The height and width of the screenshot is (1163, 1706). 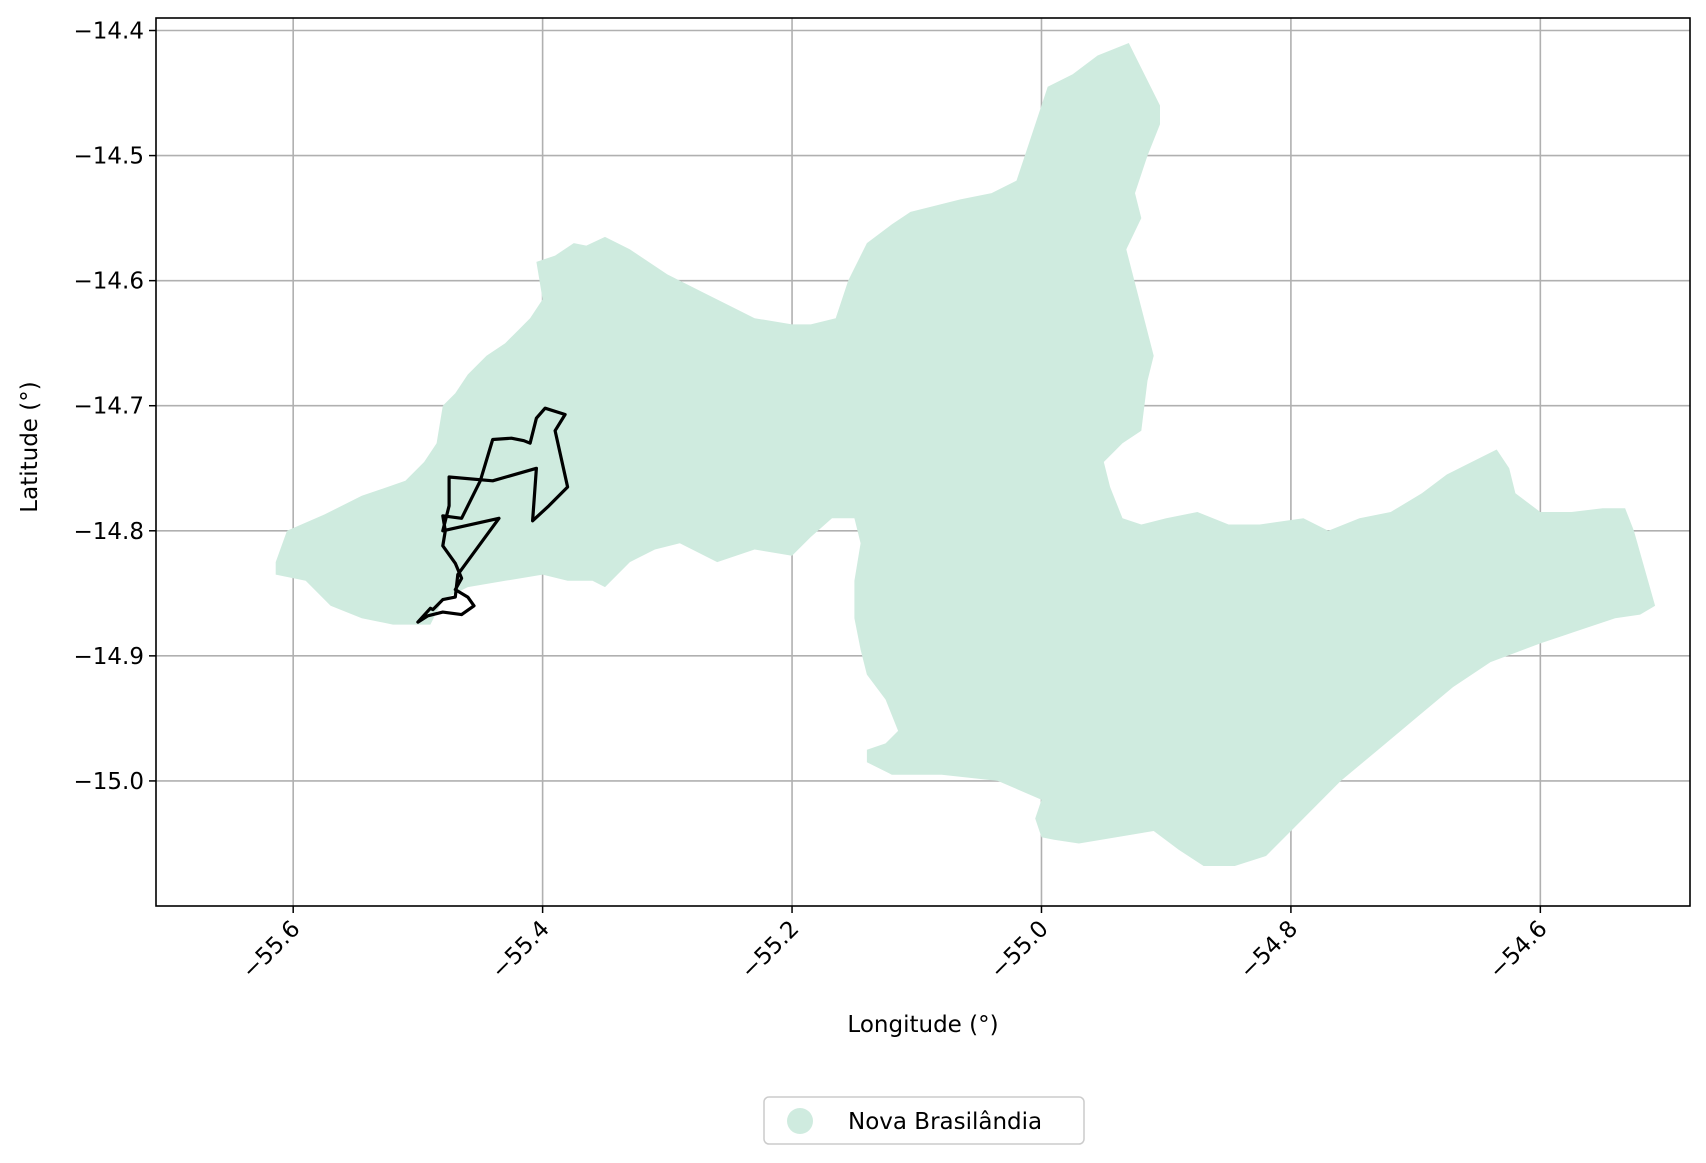 I want to click on highlighted-boundary-outline, so click(x=493, y=515).